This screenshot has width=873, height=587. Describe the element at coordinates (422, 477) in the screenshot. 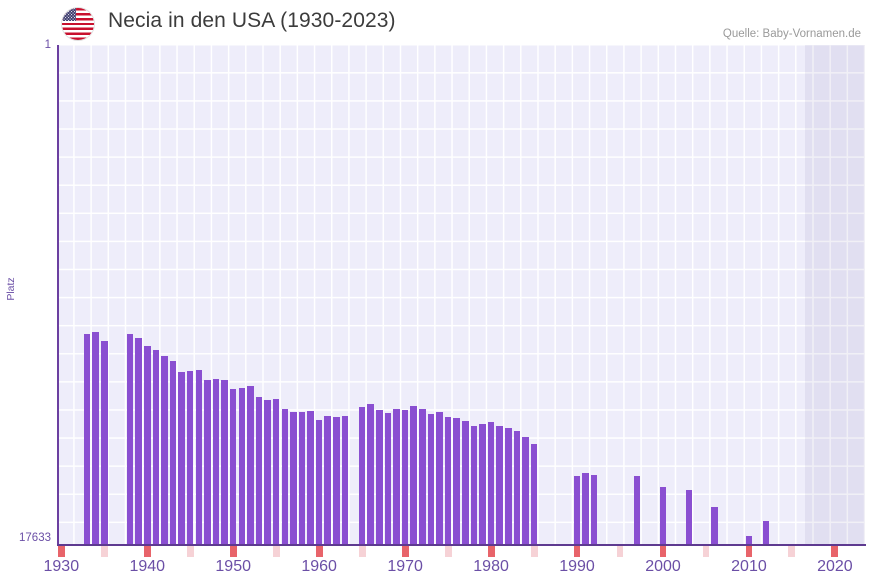

I see `bar-1972` at that location.